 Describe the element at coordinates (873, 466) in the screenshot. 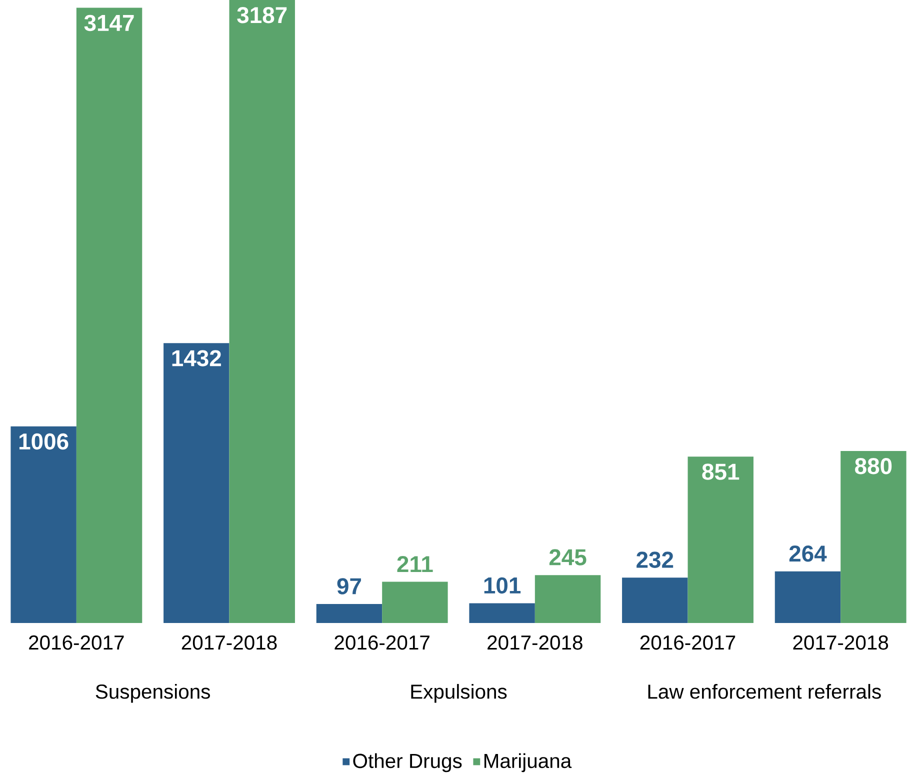

I see `data-label: 880` at that location.